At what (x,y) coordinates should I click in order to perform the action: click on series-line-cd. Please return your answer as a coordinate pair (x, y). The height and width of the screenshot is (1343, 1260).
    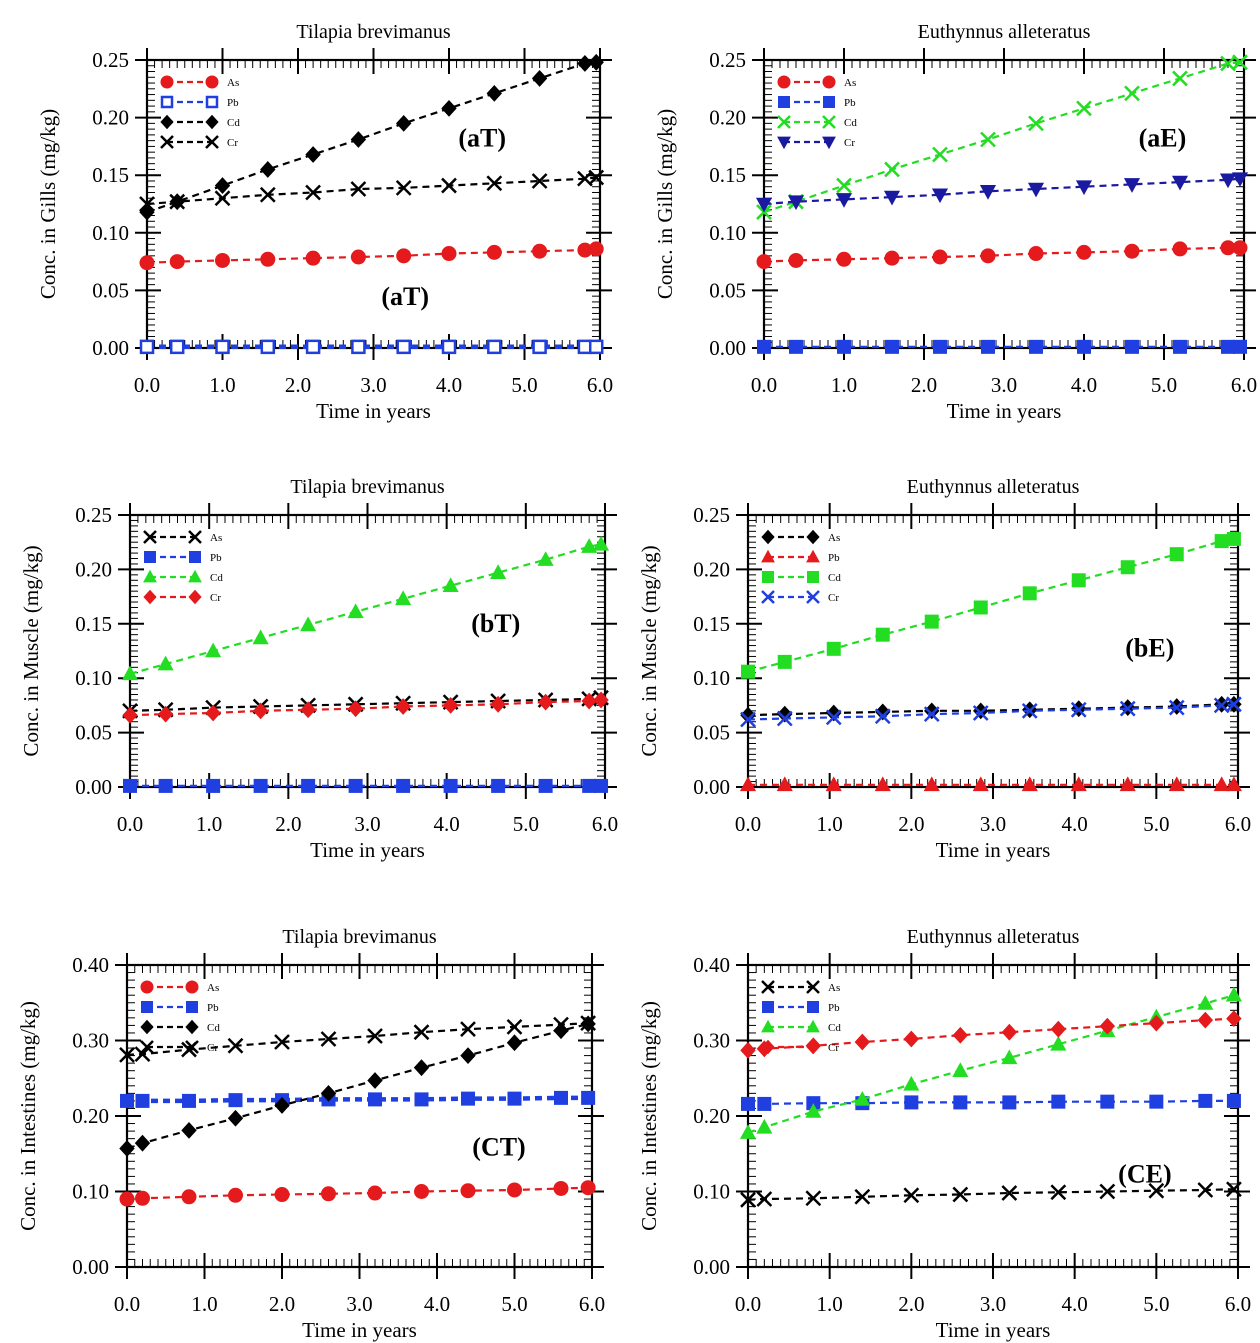
    Looking at the image, I should click on (357, 1086).